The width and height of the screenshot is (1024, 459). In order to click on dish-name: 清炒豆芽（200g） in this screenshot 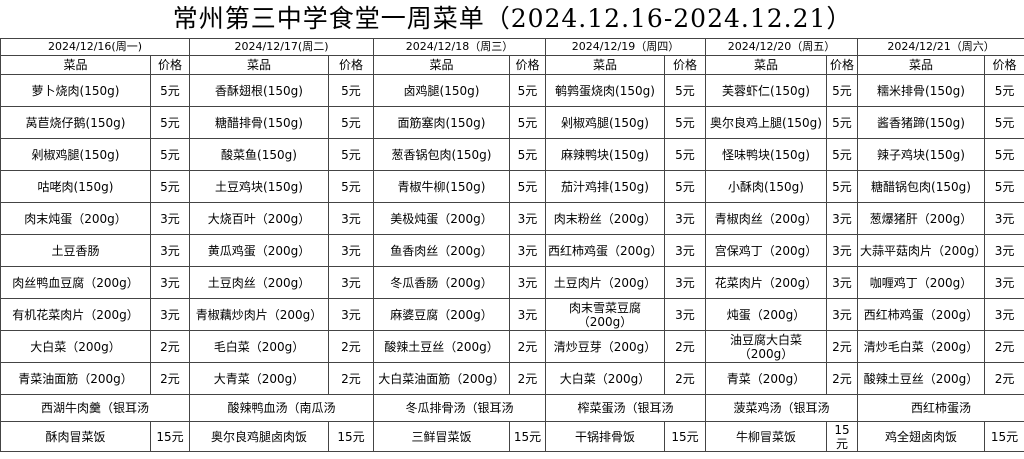, I will do `click(605, 346)`.